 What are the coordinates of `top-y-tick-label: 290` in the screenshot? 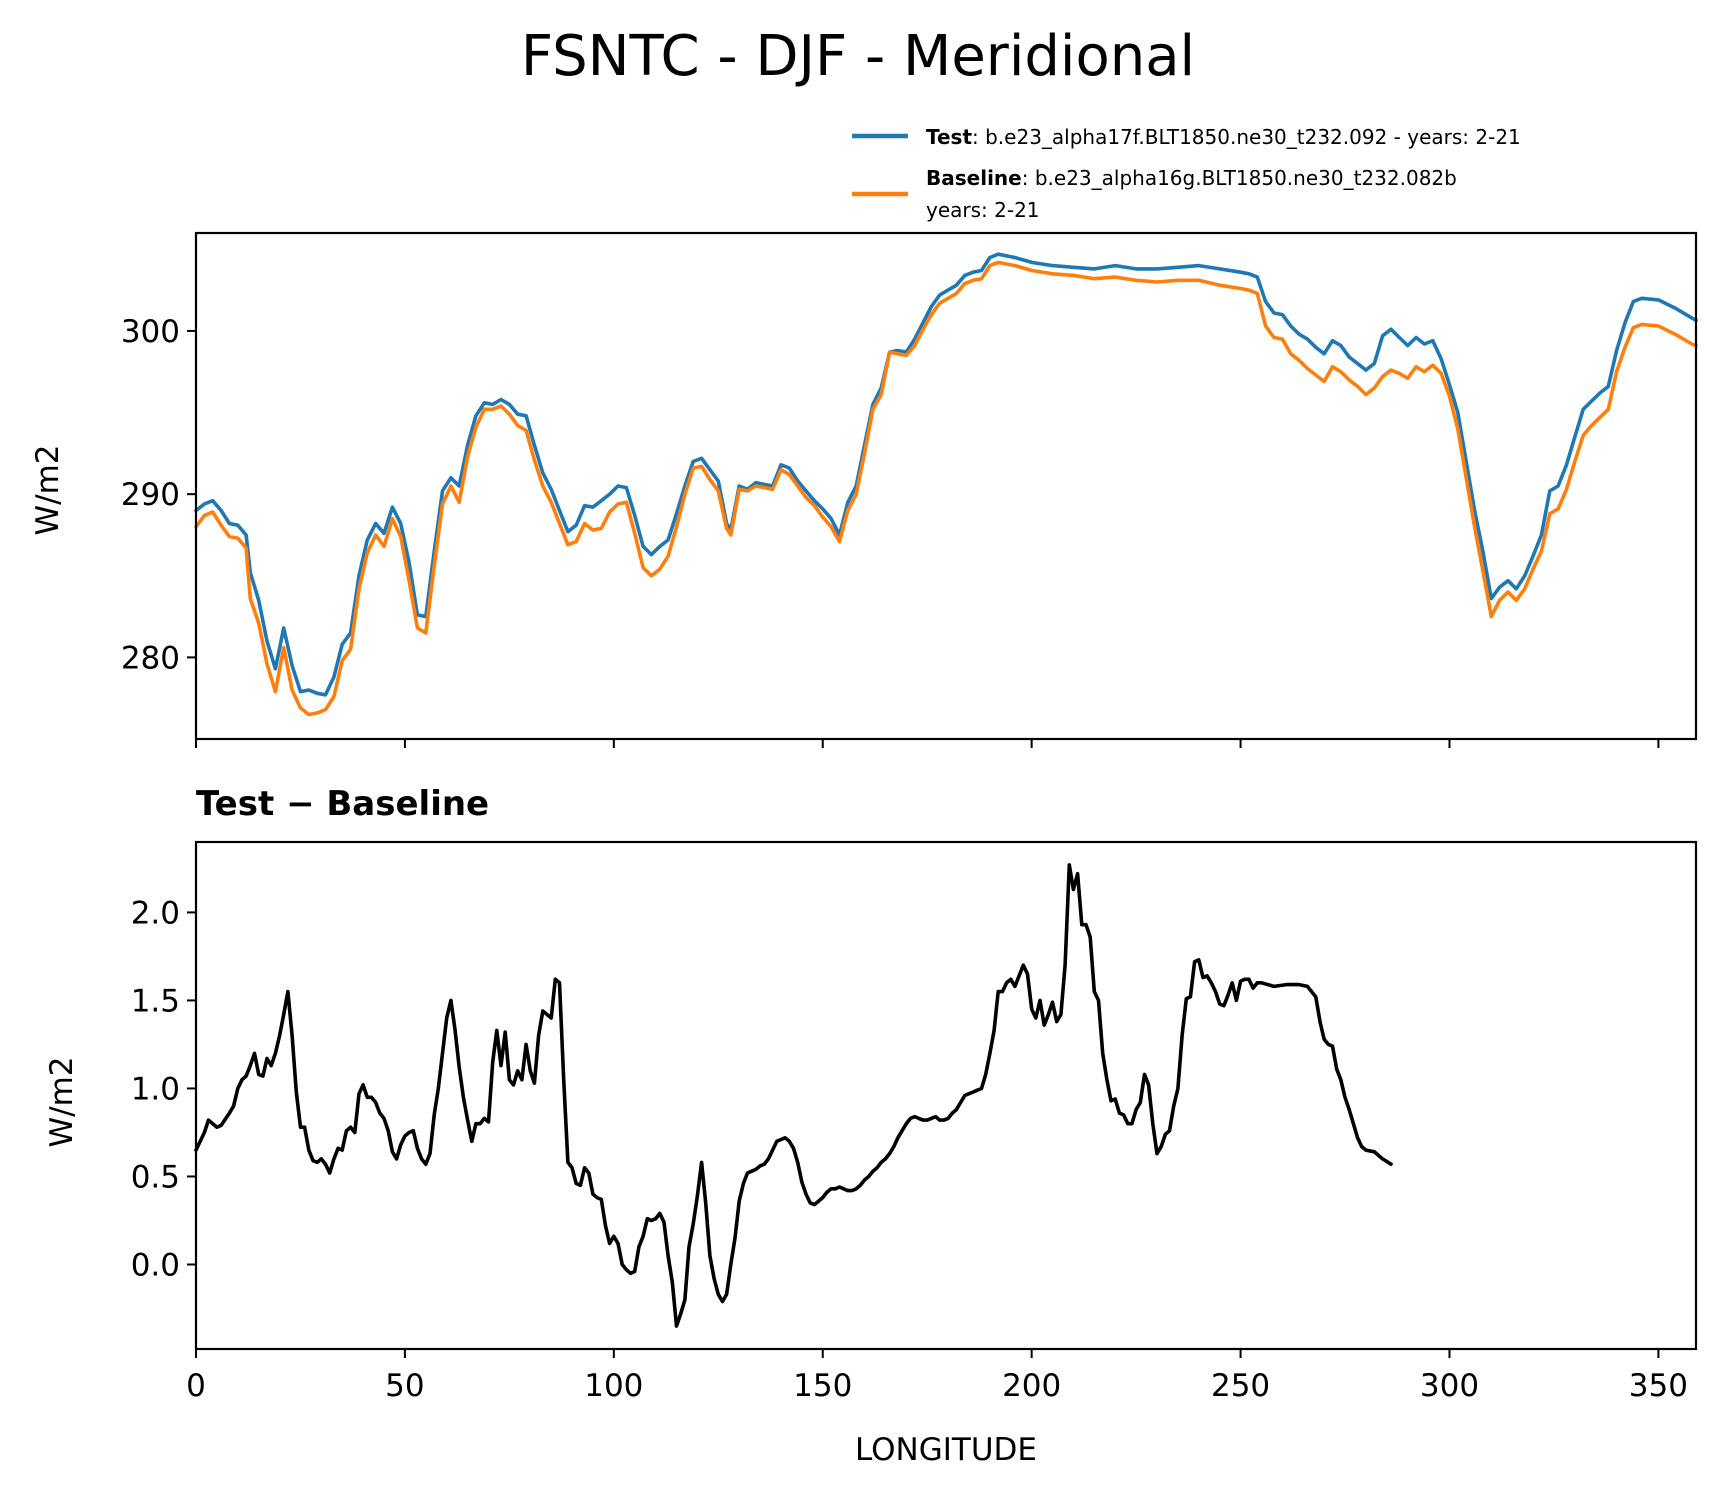 It's located at (150, 495).